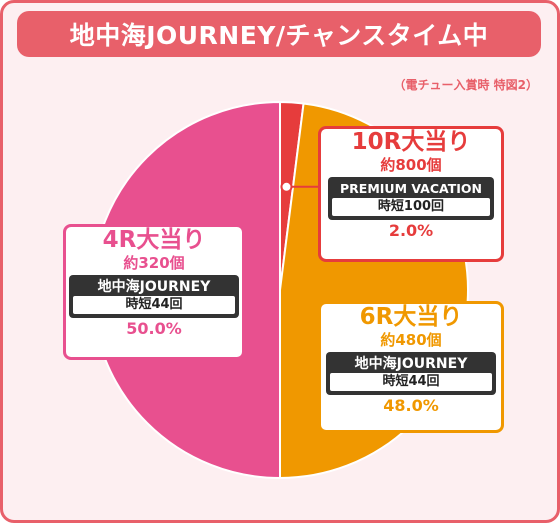  Describe the element at coordinates (411, 340) in the screenshot. I see `slice-approx-6r: 約480個` at that location.